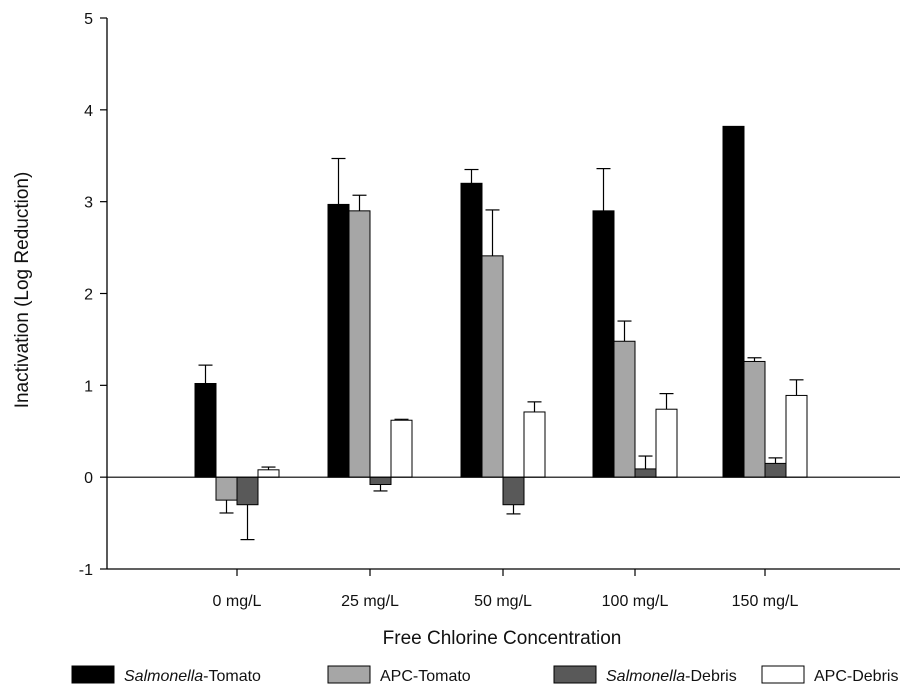 The width and height of the screenshot is (920, 689). What do you see at coordinates (370, 601) in the screenshot?
I see `x-tick-label: 25 mg/L` at bounding box center [370, 601].